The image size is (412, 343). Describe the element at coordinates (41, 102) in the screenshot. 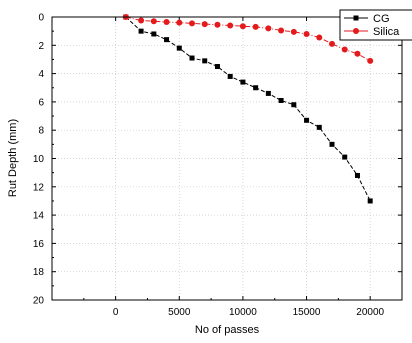

I see `y-tick-label: 6` at that location.